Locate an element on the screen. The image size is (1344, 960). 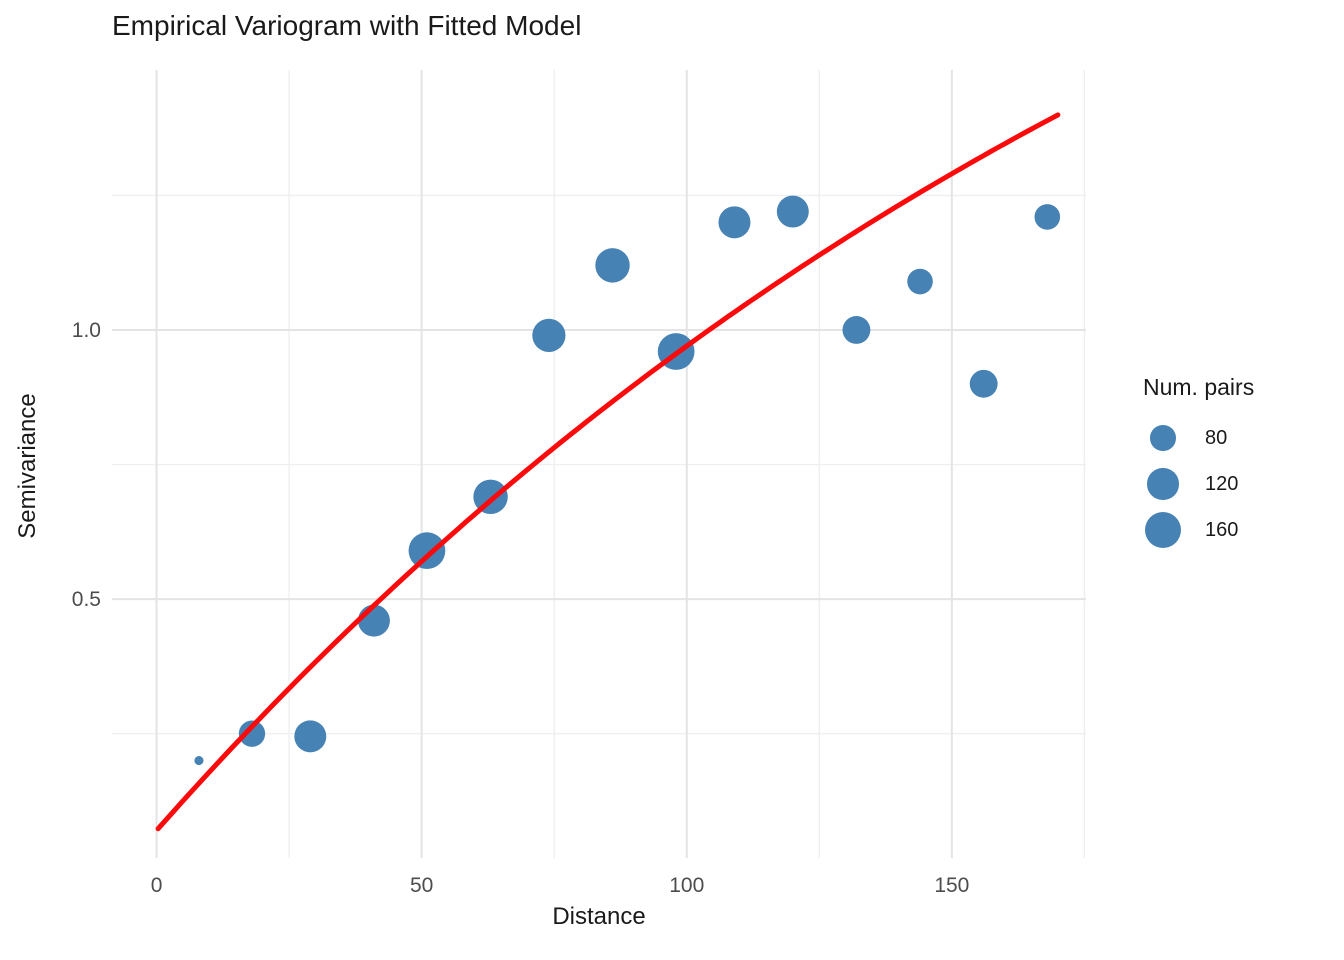
legend-item: 120 is located at coordinates (1238, 484).